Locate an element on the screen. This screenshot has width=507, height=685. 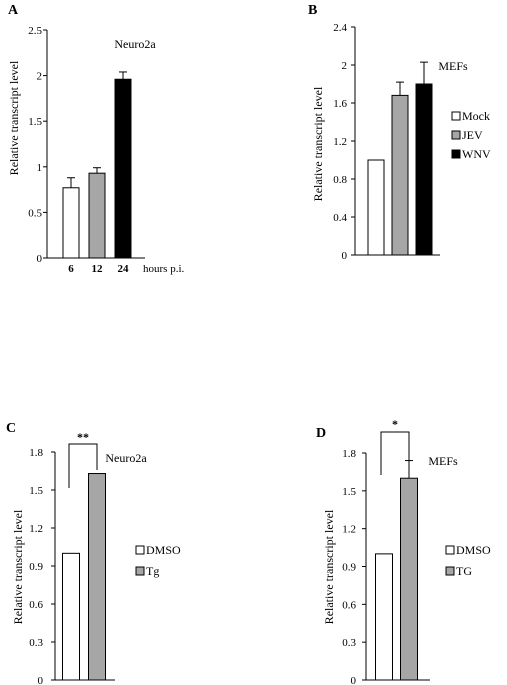
y-tick-label: 2.5 is located at coordinates (35, 31).